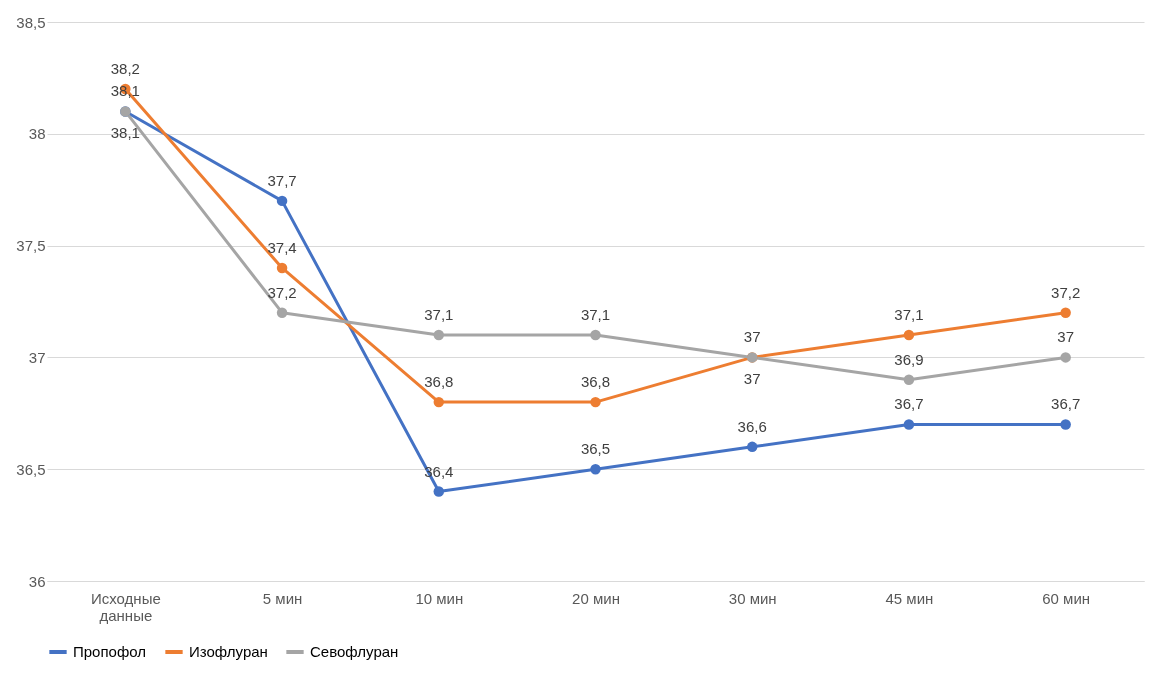 The width and height of the screenshot is (1159, 675). What do you see at coordinates (37, 134) in the screenshot?
I see `y-tick-label: 38` at bounding box center [37, 134].